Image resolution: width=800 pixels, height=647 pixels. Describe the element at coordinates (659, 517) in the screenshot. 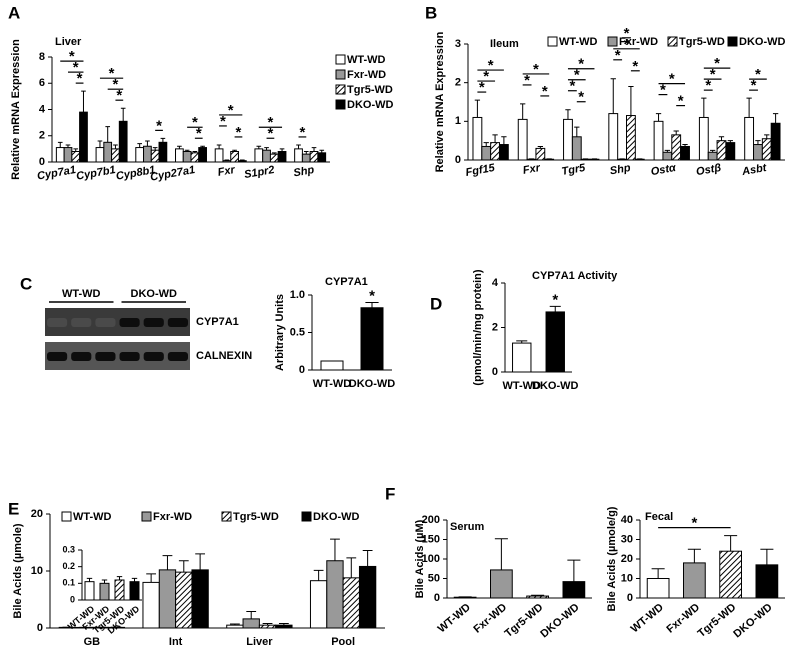

I see `chart-title: Fecal` at that location.